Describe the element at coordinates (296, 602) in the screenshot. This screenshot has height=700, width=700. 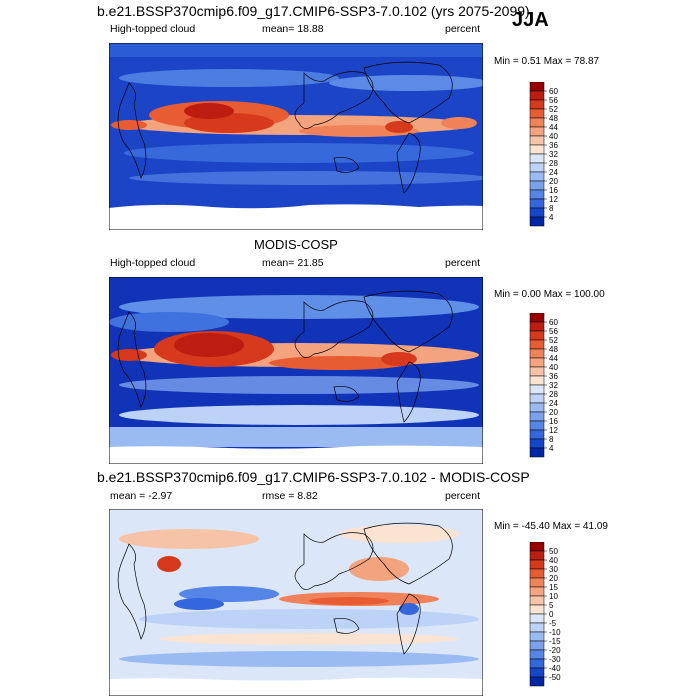
I see `panel3-map` at that location.